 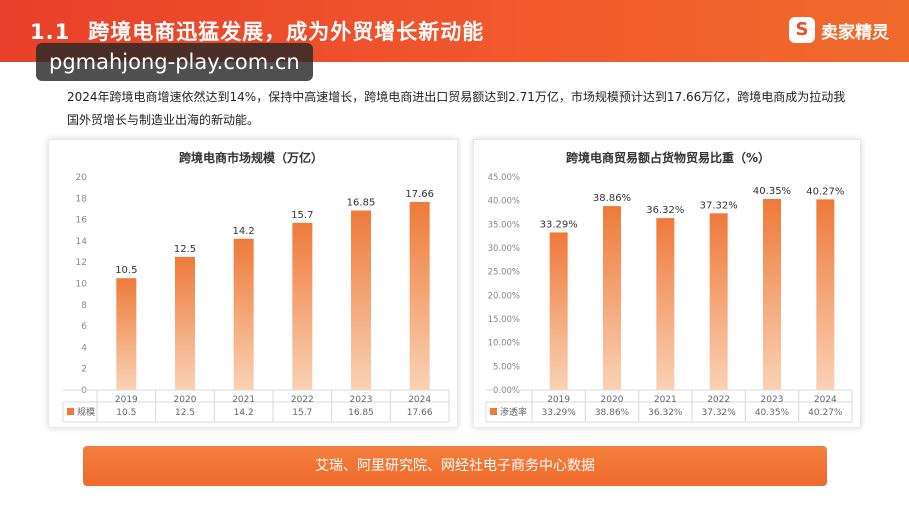 What do you see at coordinates (504, 320) in the screenshot?
I see `y-tick-label: 15.00%` at bounding box center [504, 320].